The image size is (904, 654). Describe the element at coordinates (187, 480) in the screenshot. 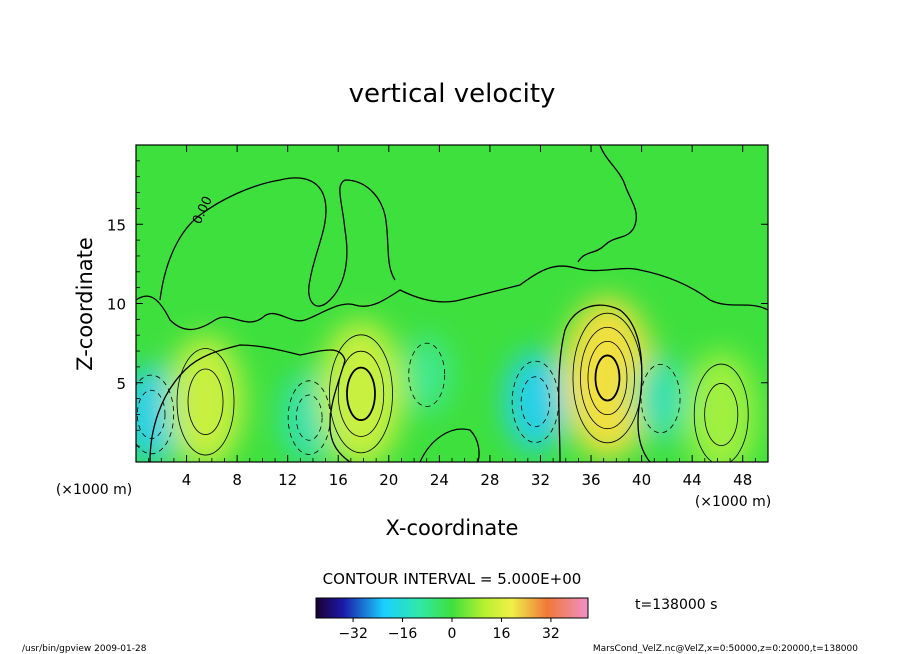

I see `x-tick-label: 4` at that location.